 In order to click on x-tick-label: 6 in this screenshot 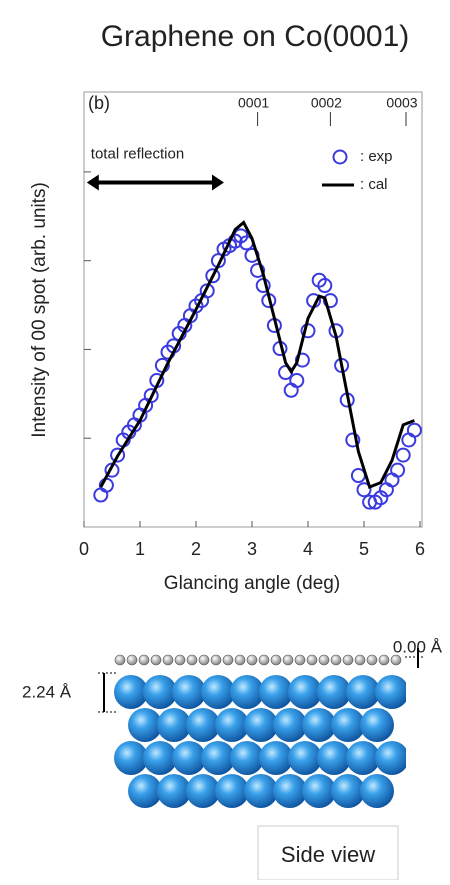, I will do `click(420, 549)`.